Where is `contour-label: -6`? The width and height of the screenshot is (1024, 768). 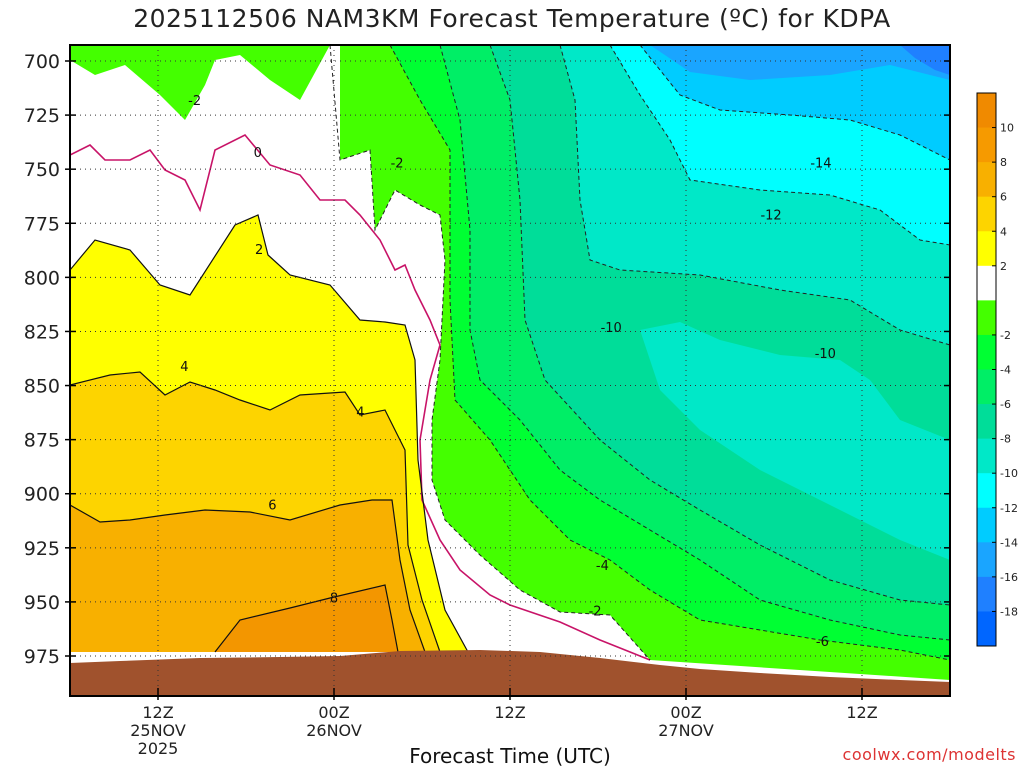
contour-label: -6 is located at coordinates (822, 642).